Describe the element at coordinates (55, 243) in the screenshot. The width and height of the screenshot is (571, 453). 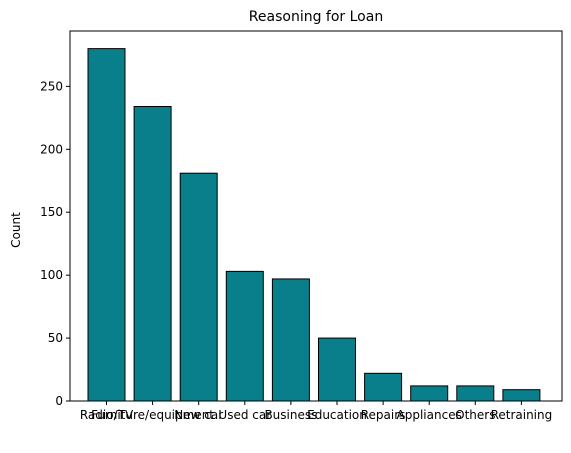
I see `y-axis-ticks: 0 50 100 150 200 250` at that location.